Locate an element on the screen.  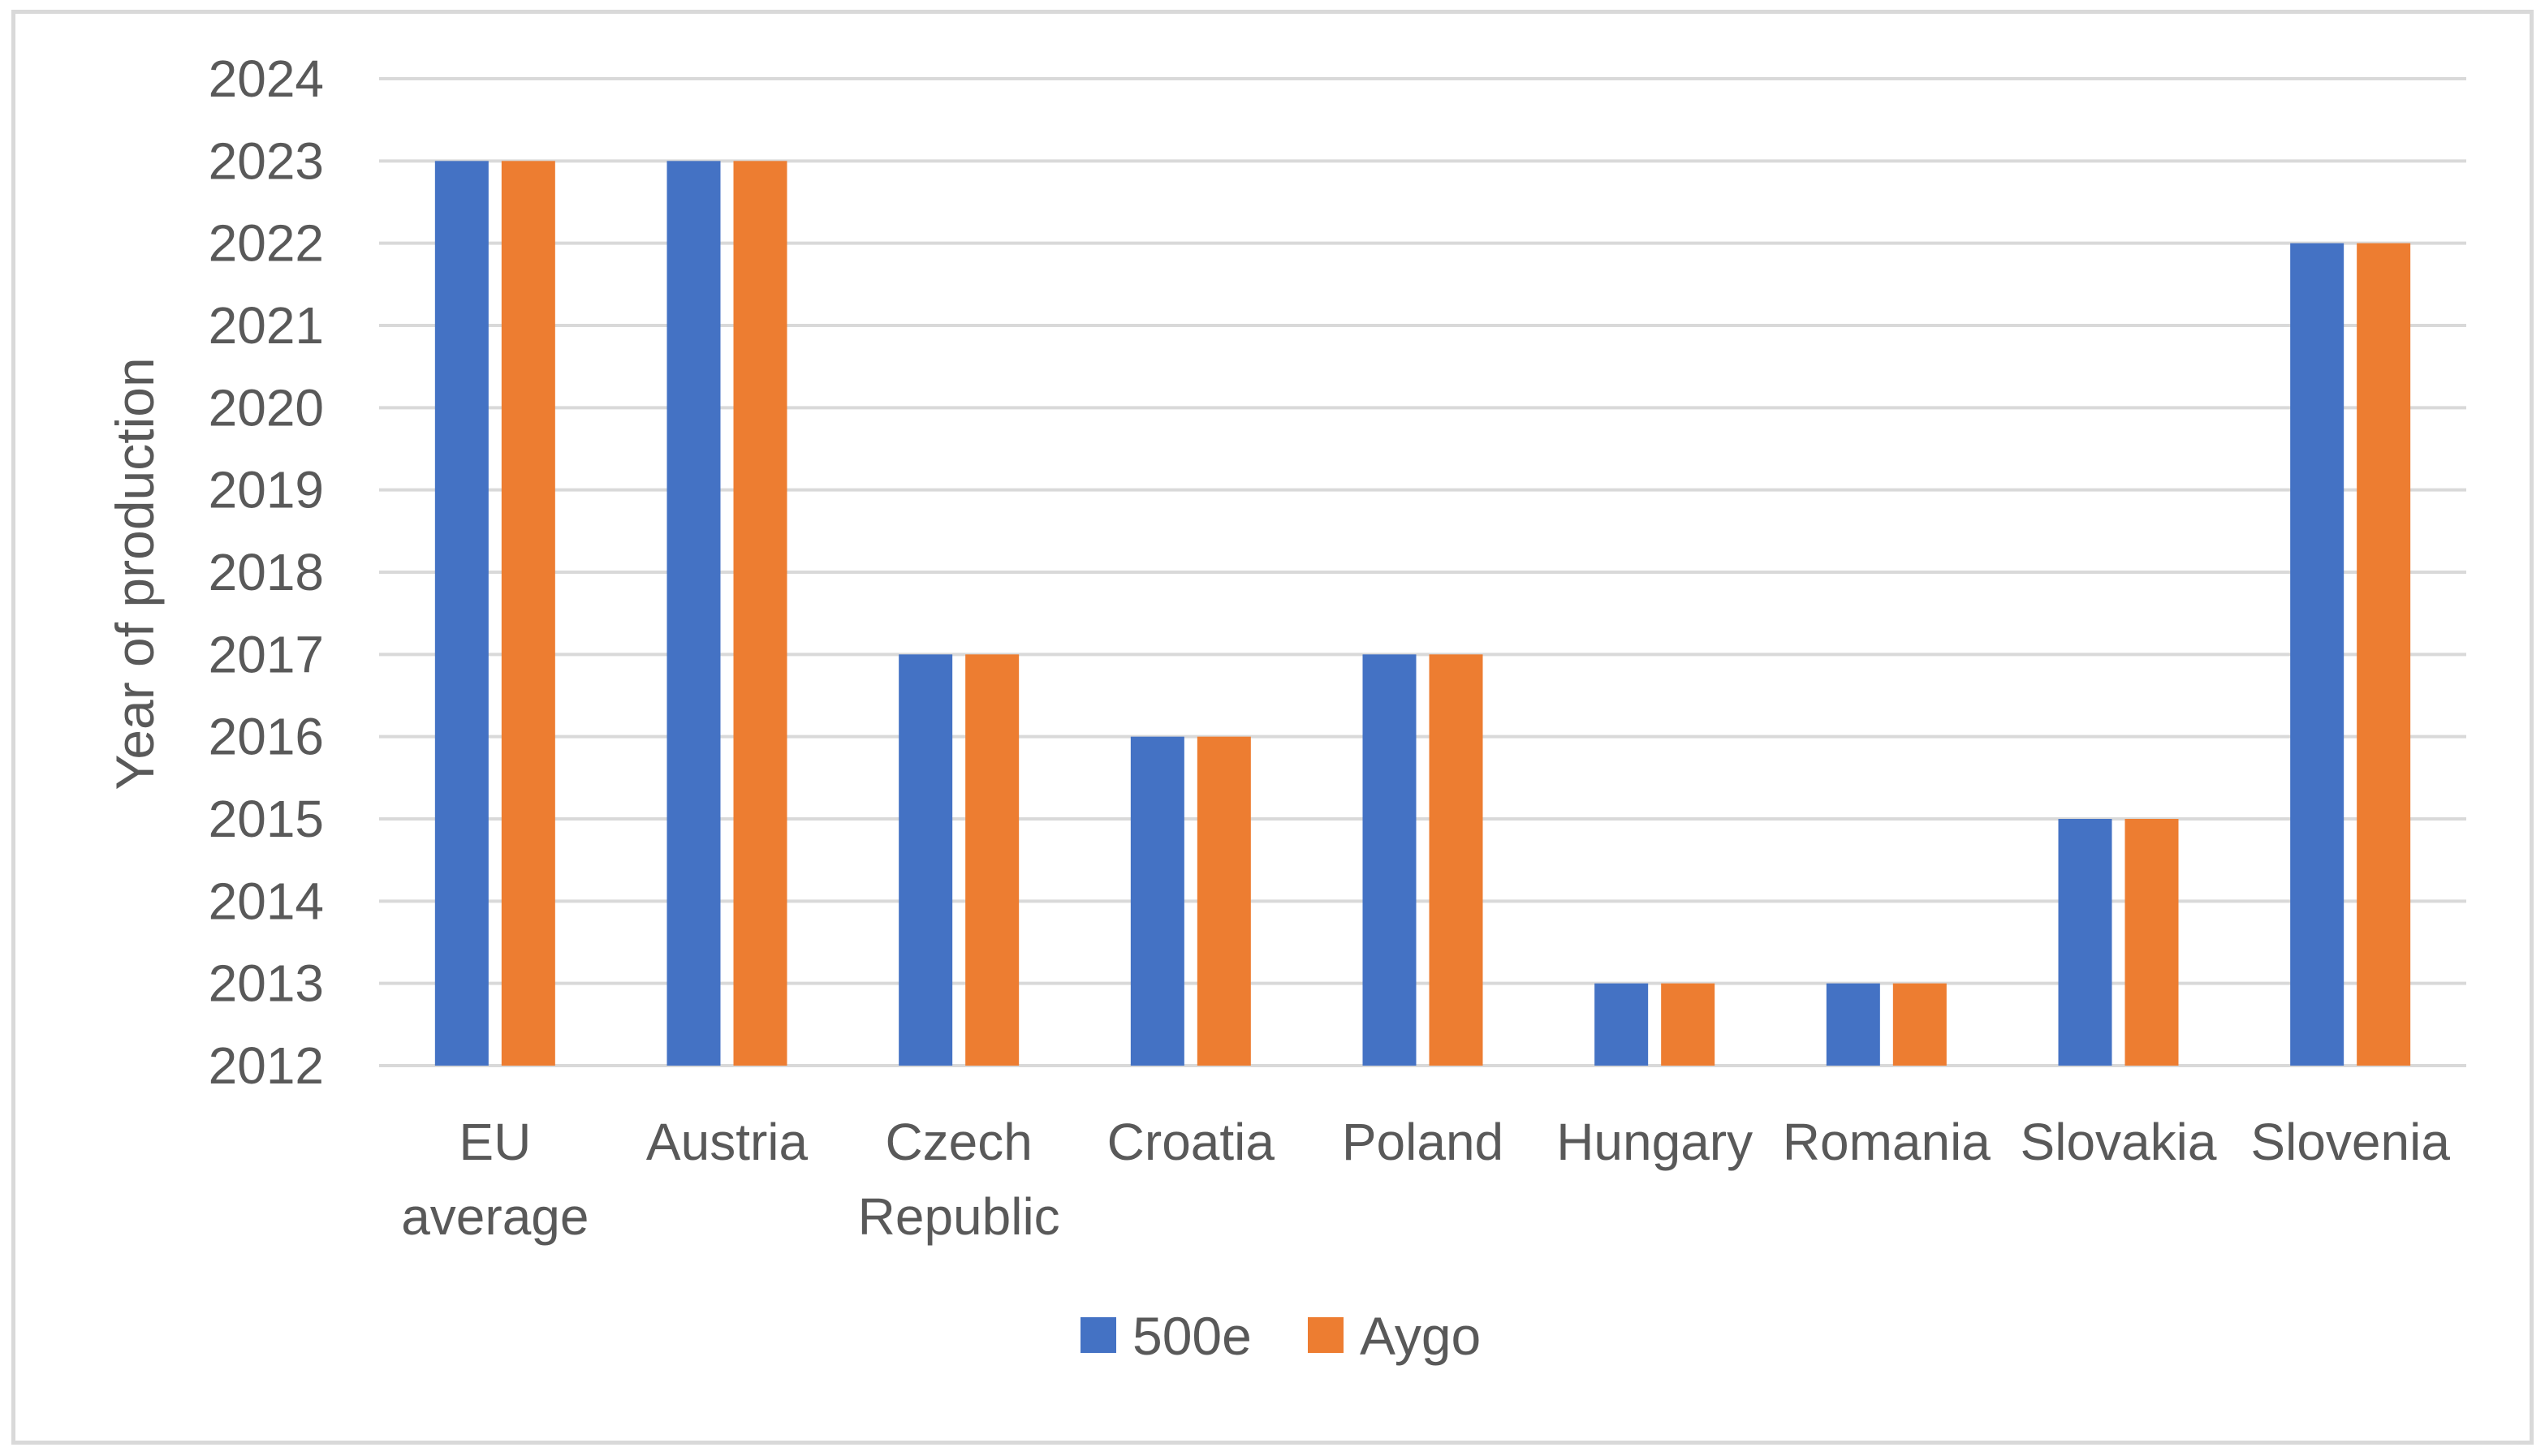
x-tick-label: Romania is located at coordinates (1887, 1142).